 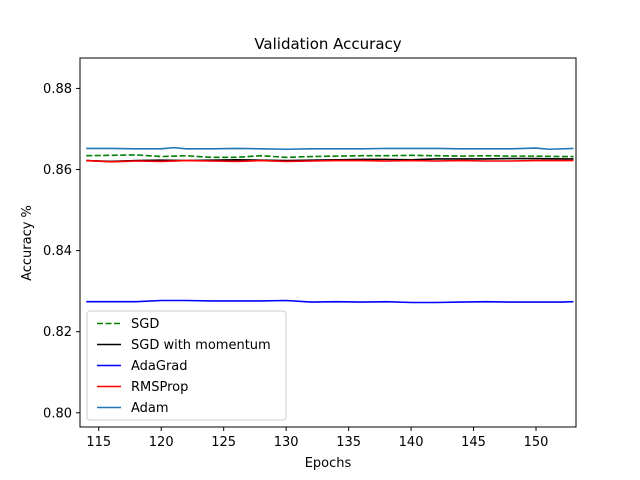 What do you see at coordinates (201, 345) in the screenshot?
I see `legend-label: SGD with momentum` at bounding box center [201, 345].